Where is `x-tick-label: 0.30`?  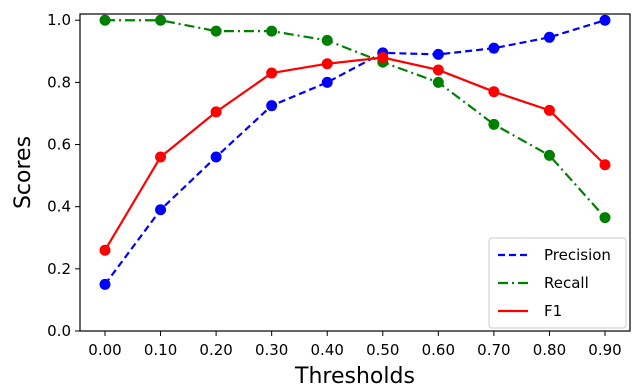 x-tick-label: 0.30 is located at coordinates (271, 350).